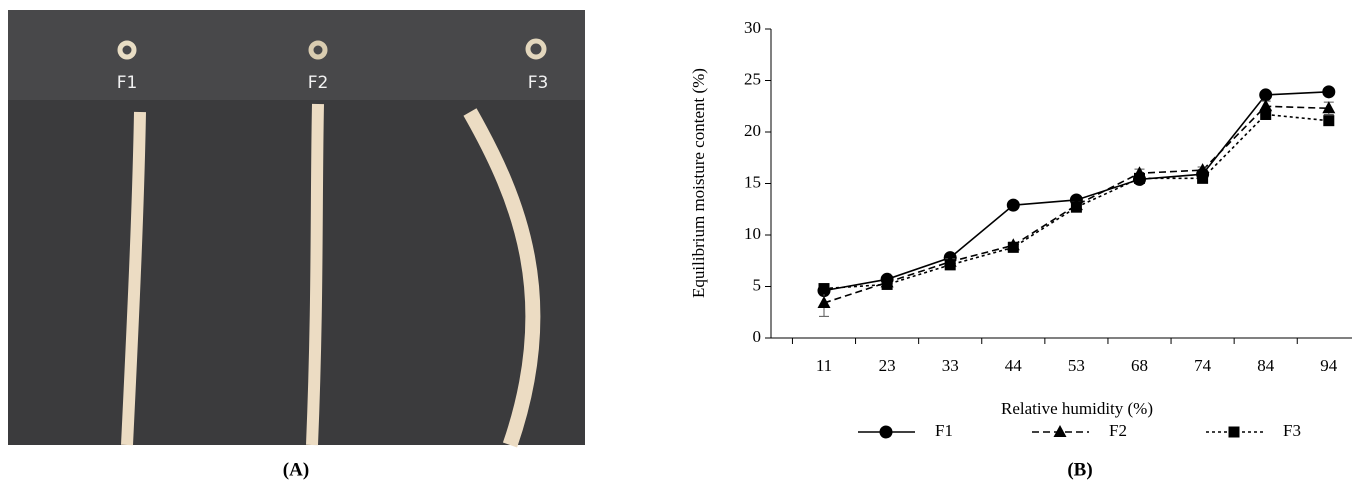  Describe the element at coordinates (127, 83) in the screenshot. I see `sample-label: F1` at that location.